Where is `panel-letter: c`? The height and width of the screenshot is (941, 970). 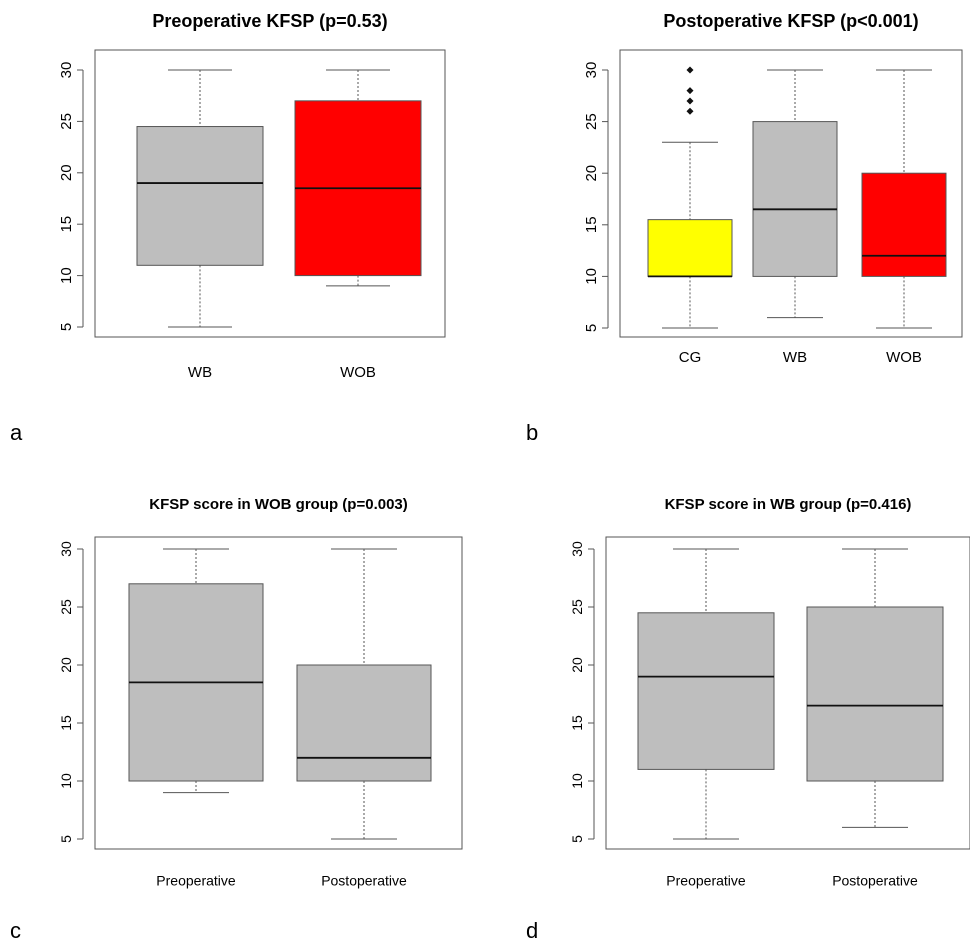
panel-letter: c is located at coordinates (15, 929).